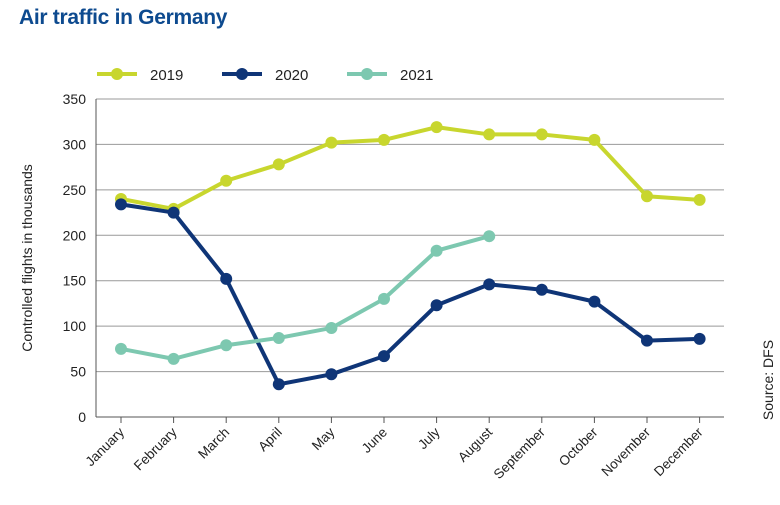 This screenshot has width=780, height=505. What do you see at coordinates (520, 453) in the screenshot?
I see `x-tick-label: September` at bounding box center [520, 453].